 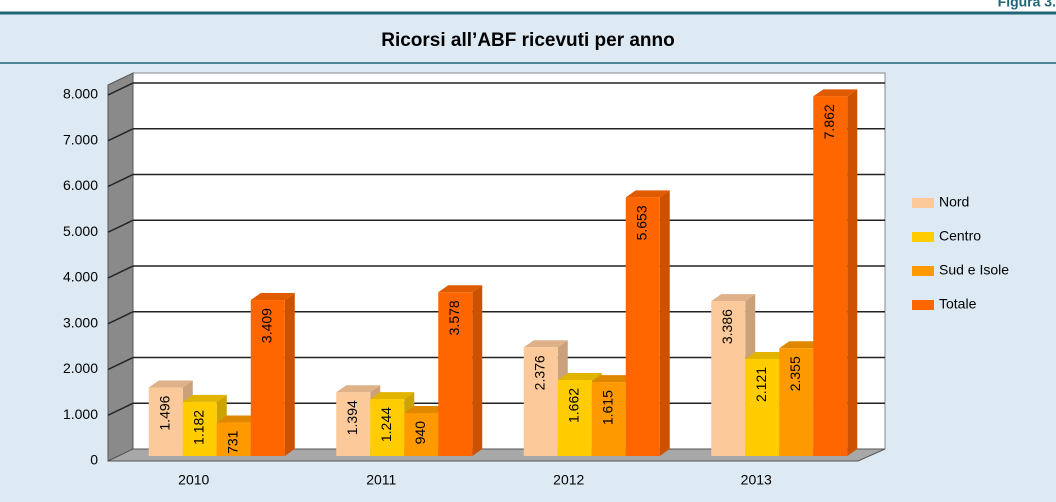 What do you see at coordinates (80, 94) in the screenshot?
I see `y-tick-label: 8.000` at bounding box center [80, 94].